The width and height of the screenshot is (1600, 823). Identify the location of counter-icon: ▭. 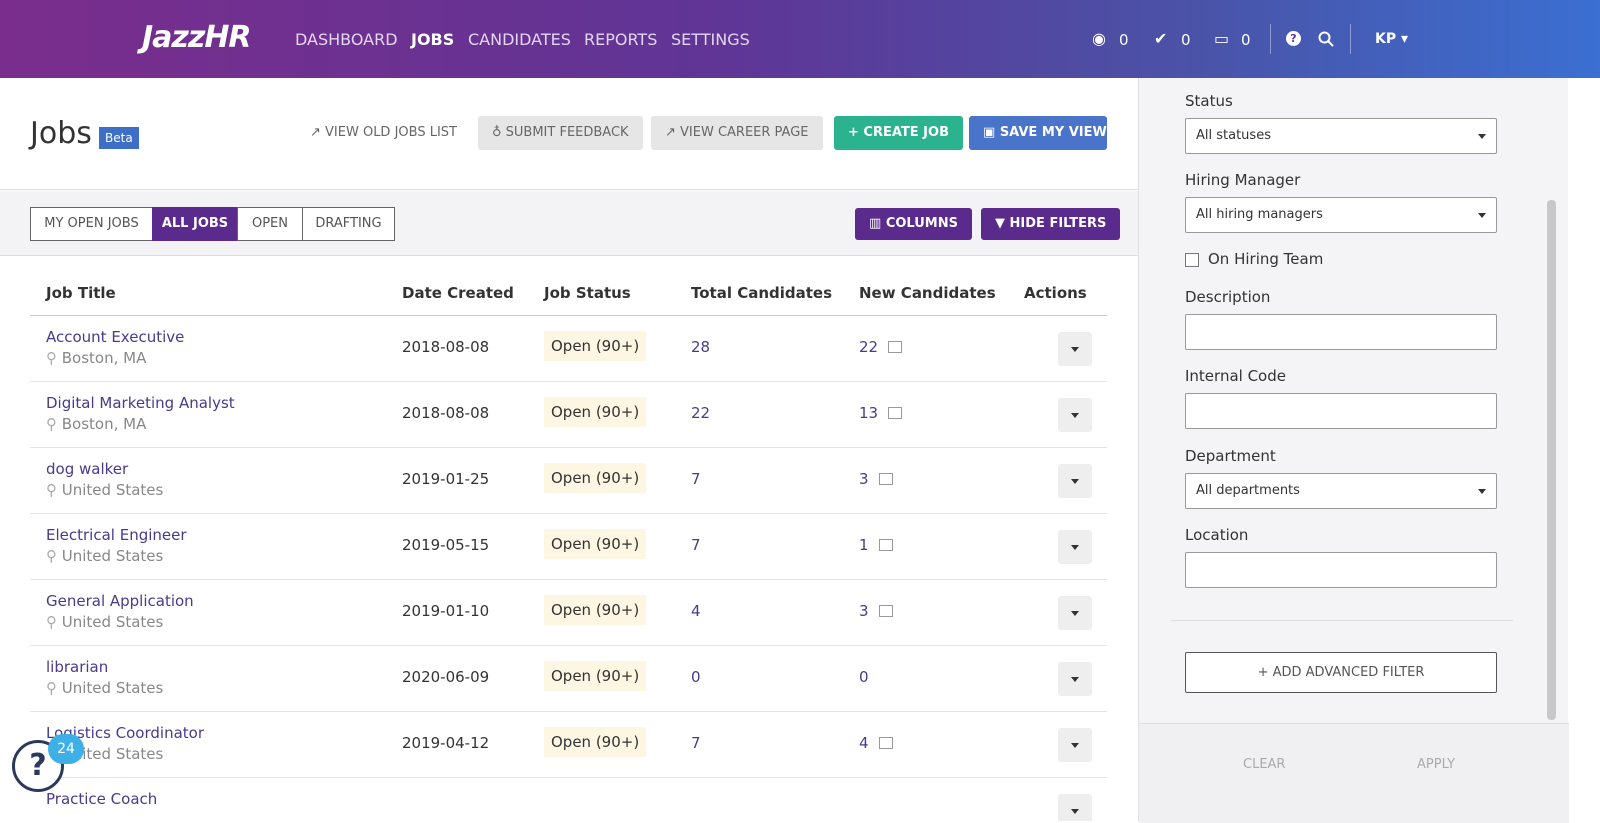
(1222, 38).